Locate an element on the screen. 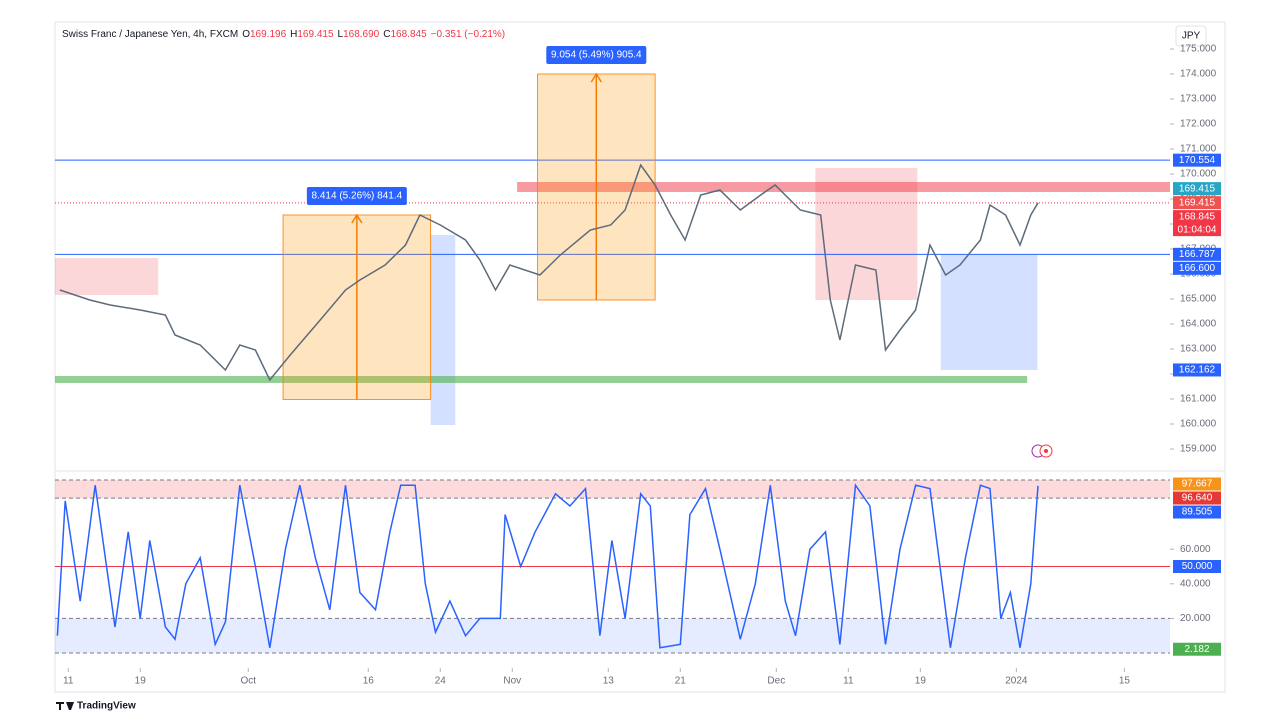  x-tick-label: 15 is located at coordinates (1125, 681).